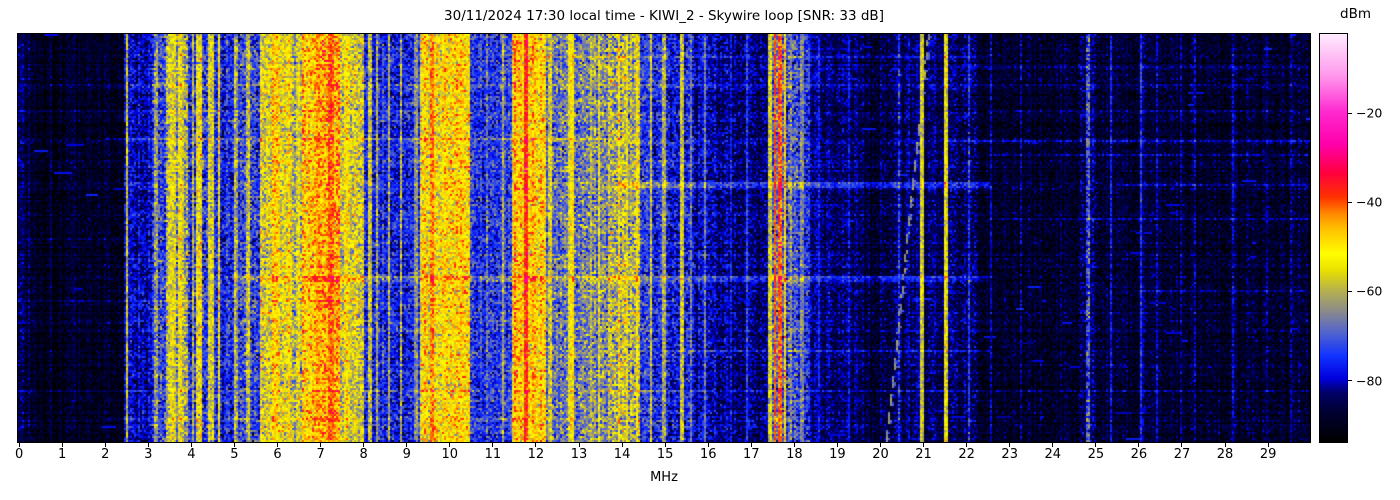  I want to click on colorbar-unit-label: dBm, so click(1355, 14).